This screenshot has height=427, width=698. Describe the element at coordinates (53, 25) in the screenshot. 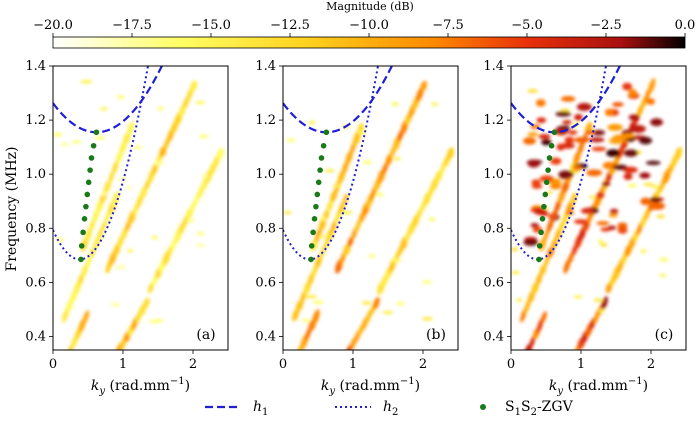

I see `colorbar-tick-label: −20.0` at that location.